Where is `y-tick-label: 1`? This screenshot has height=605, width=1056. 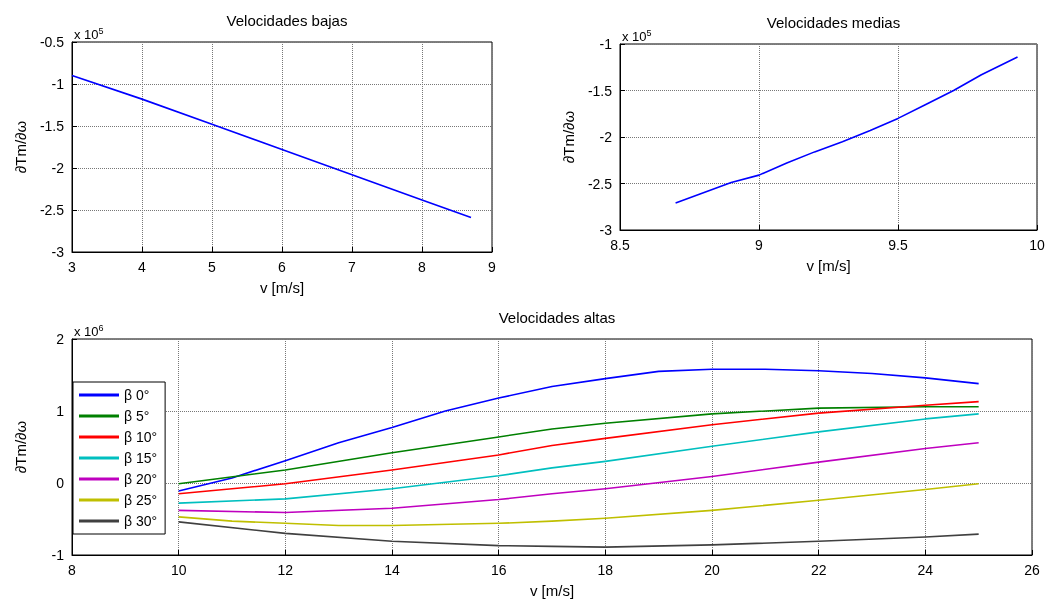
y-tick-label: 1 is located at coordinates (60, 411).